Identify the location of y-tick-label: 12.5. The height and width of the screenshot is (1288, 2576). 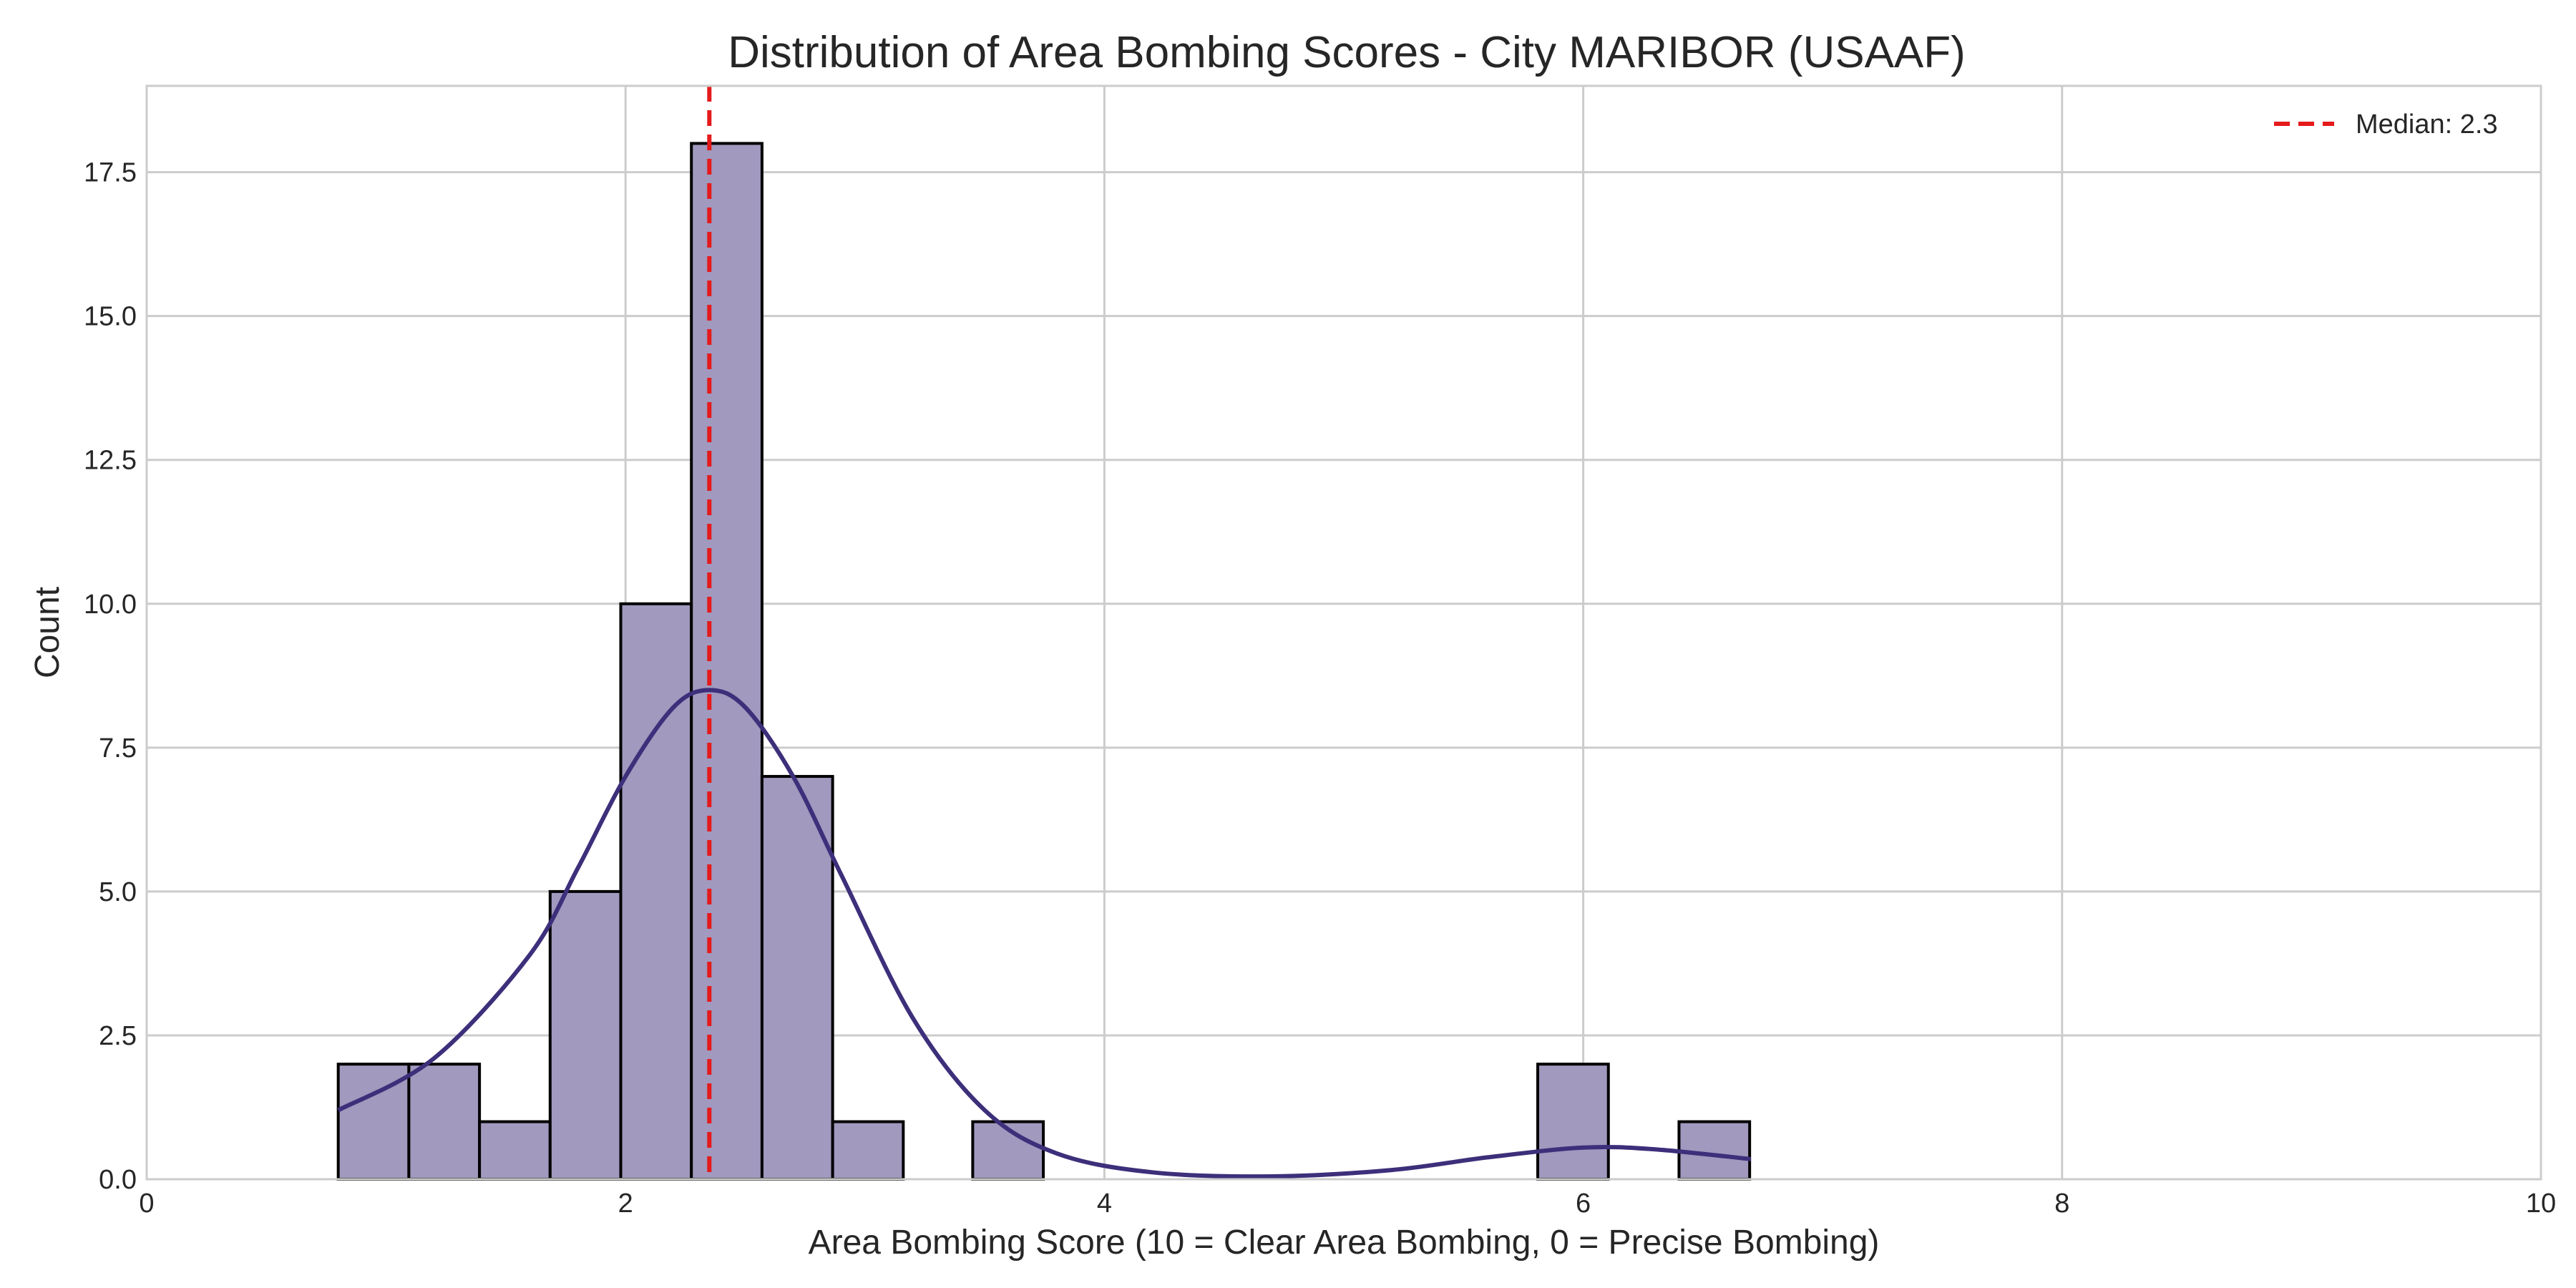
(110, 461).